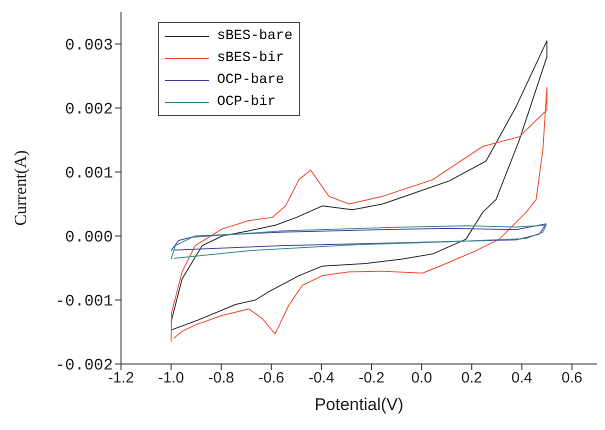 Image resolution: width=605 pixels, height=430 pixels. I want to click on legend-label: OCP-bare, so click(250, 80).